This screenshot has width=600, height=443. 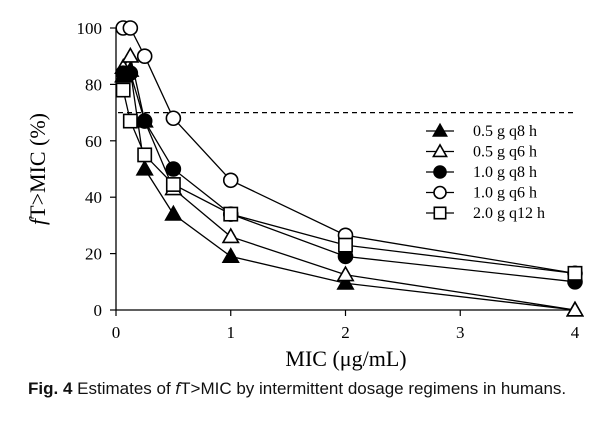 I want to click on y-tick-label: 60, so click(x=93, y=141).